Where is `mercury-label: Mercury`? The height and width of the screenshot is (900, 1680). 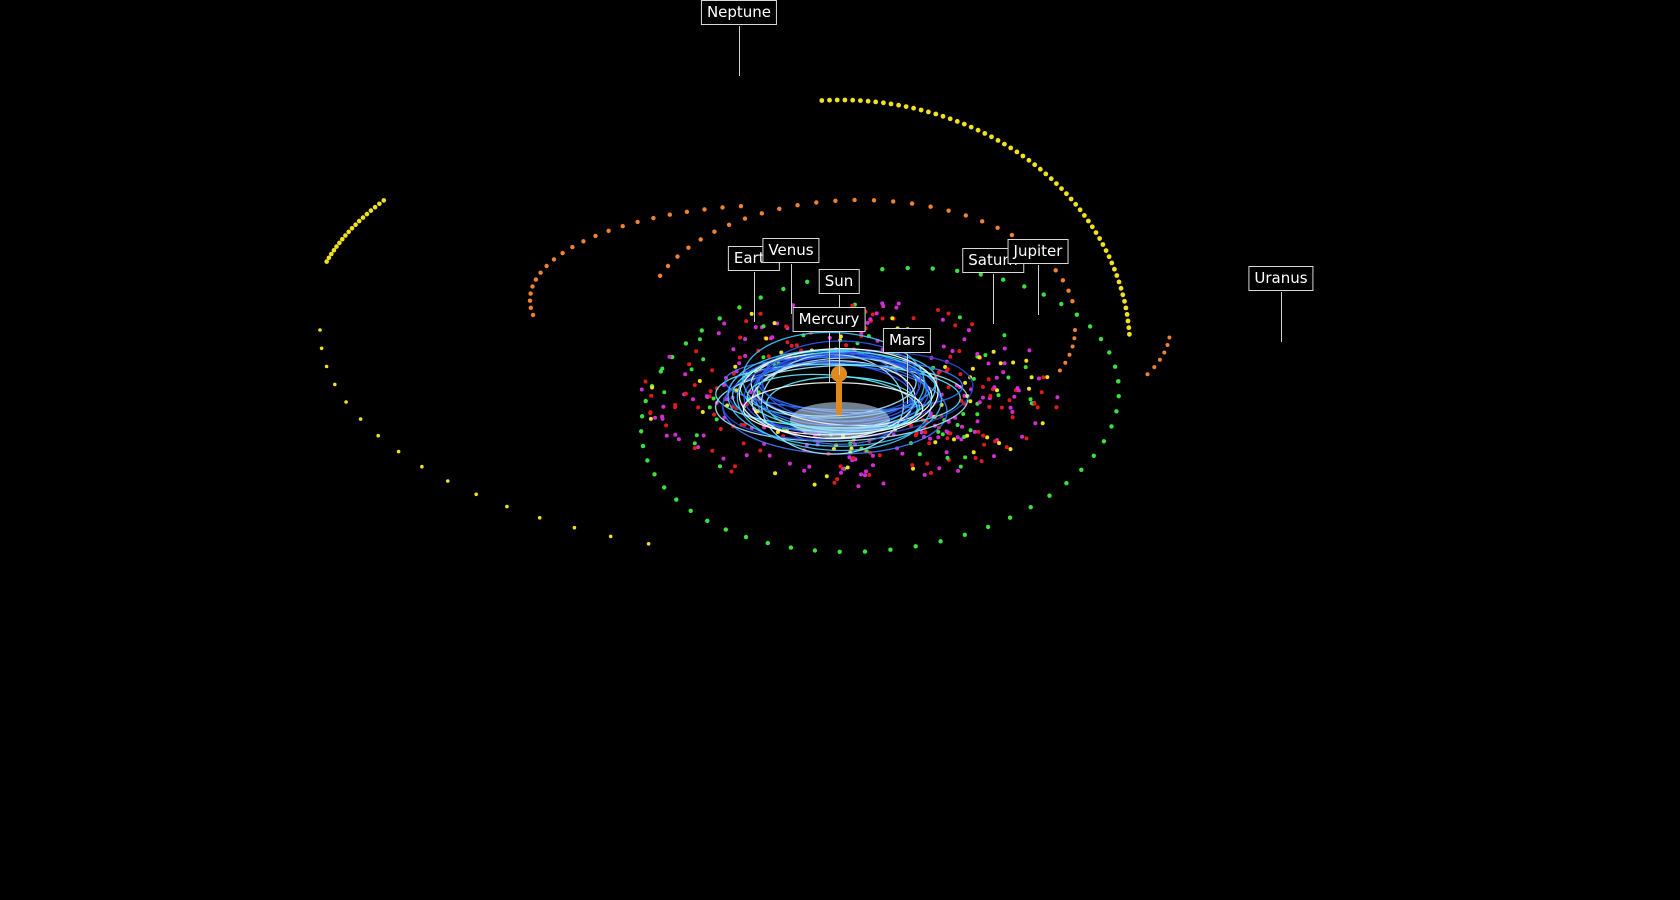
mercury-label: Mercury is located at coordinates (829, 319).